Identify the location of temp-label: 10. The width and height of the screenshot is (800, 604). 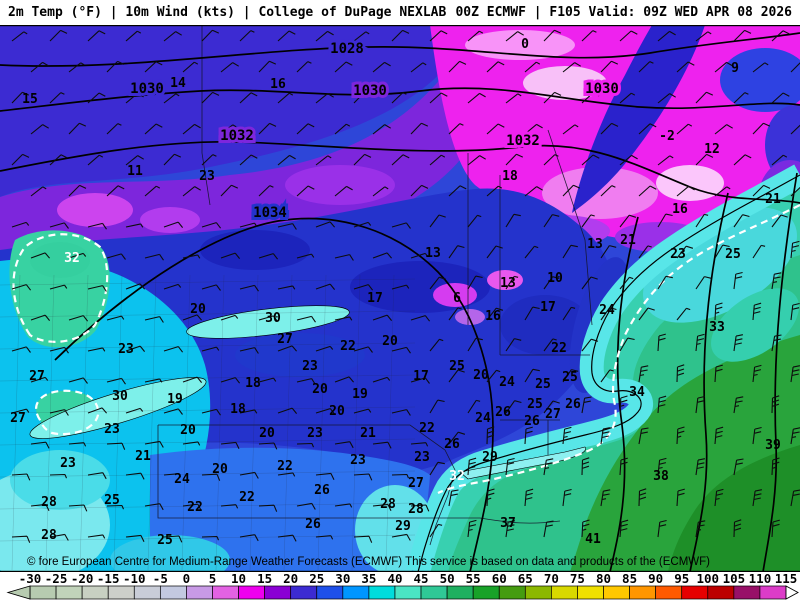
(555, 278).